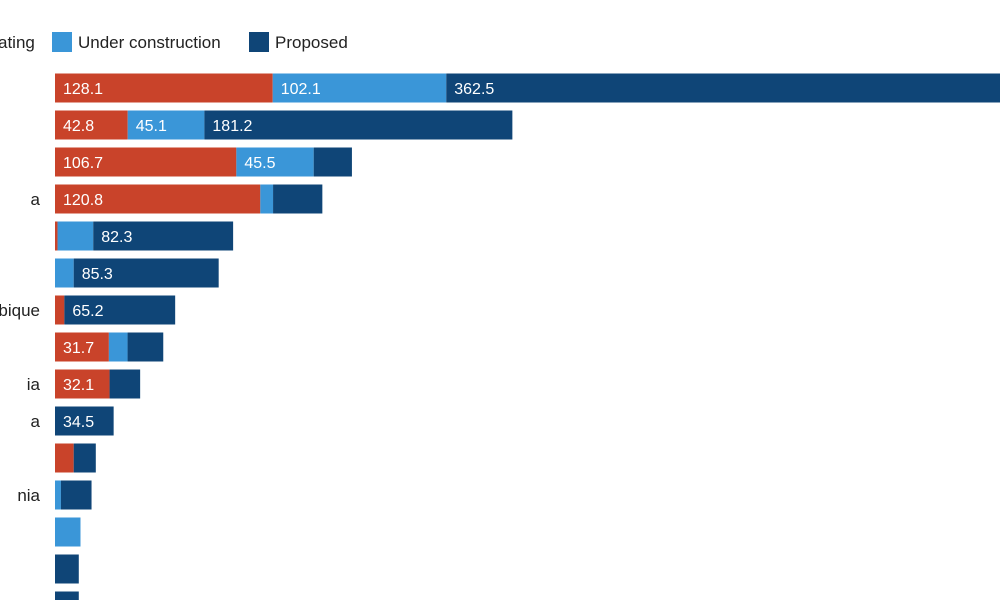  What do you see at coordinates (311, 42) in the screenshot?
I see `legend-label-2: Proposed` at bounding box center [311, 42].